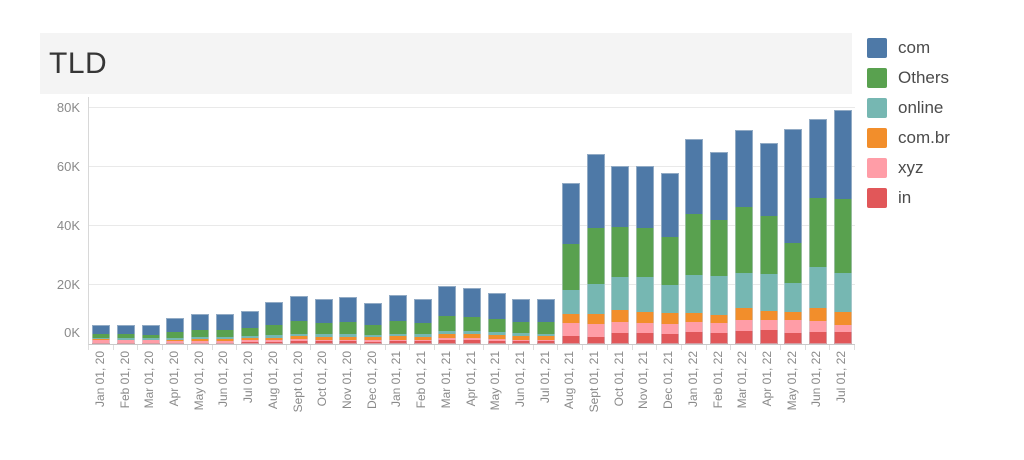  I want to click on bar-Nov 01, 21, so click(644, 255).